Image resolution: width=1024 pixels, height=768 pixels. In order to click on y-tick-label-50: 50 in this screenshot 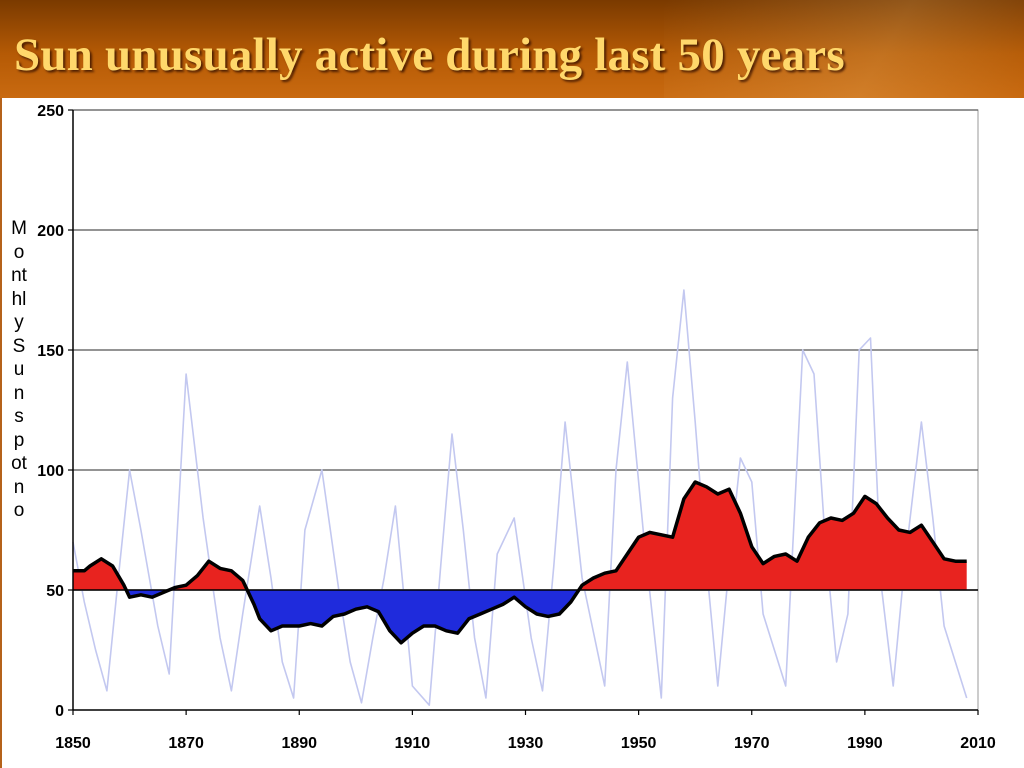, I will do `click(55, 591)`.